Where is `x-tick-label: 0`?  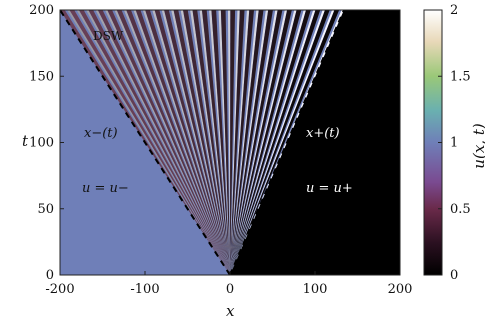
x-tick-label: 0 is located at coordinates (230, 289).